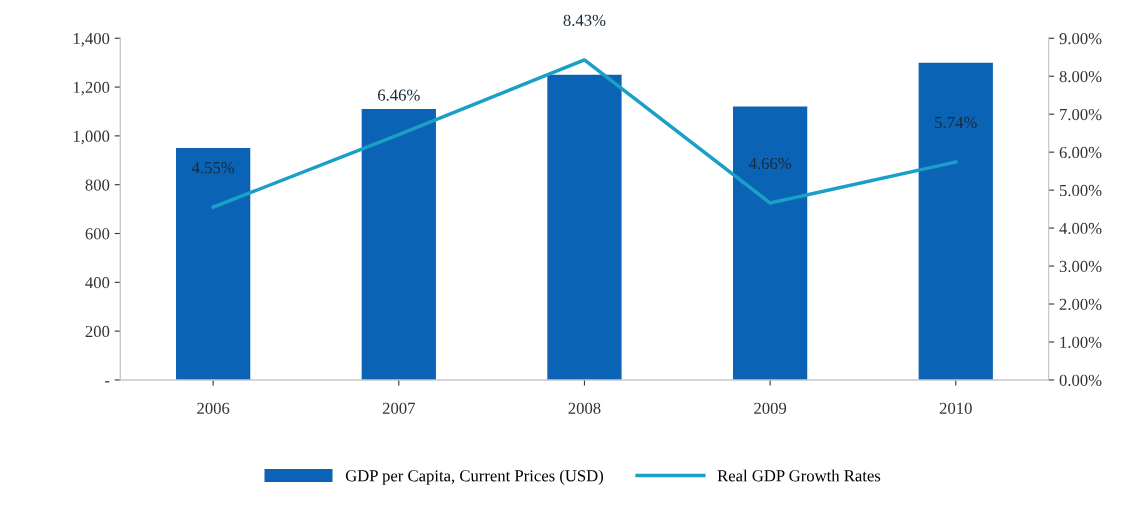 The width and height of the screenshot is (1146, 510). I want to click on y-tick-label: 200, so click(97, 331).